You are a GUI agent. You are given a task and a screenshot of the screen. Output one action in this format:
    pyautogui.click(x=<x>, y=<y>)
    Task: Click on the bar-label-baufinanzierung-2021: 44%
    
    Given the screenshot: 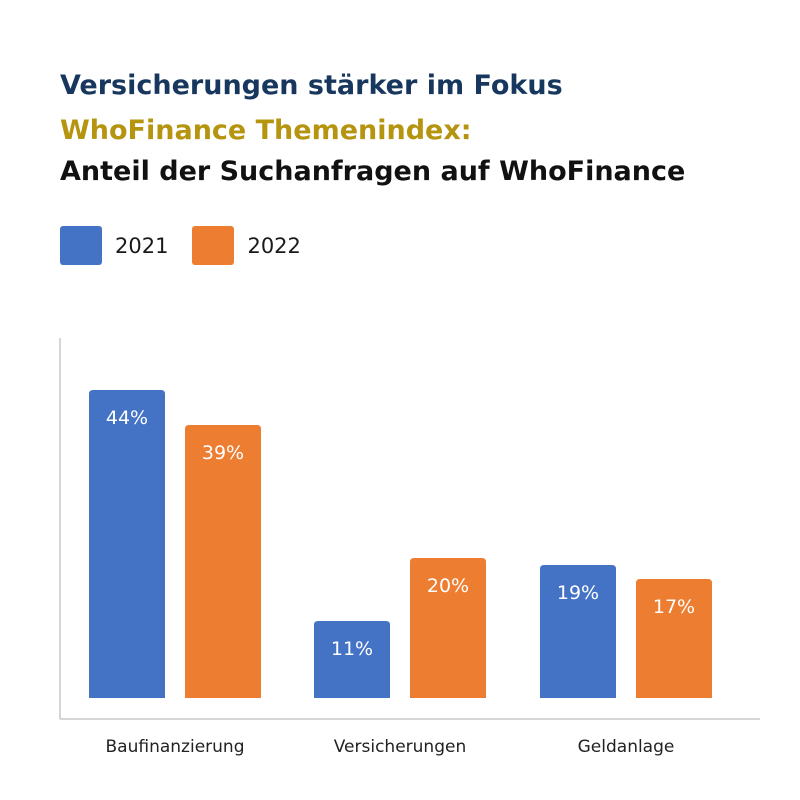 What is the action you would take?
    pyautogui.click(x=127, y=418)
    